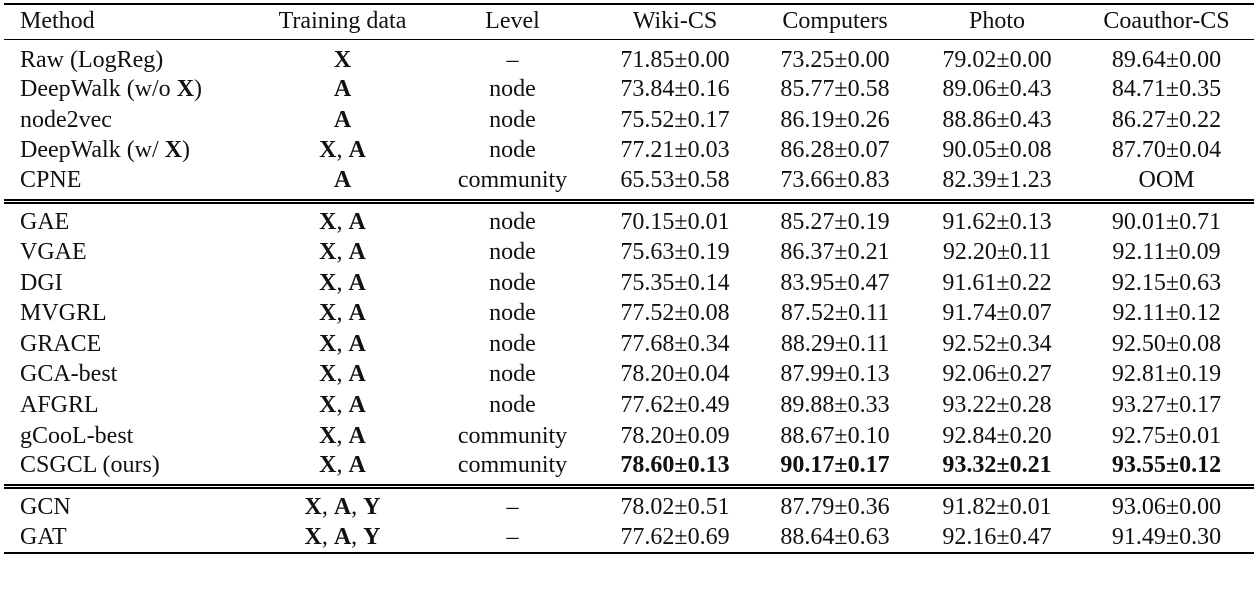 The height and width of the screenshot is (596, 1258). Describe the element at coordinates (45, 507) in the screenshot. I see `method-cell: GCN` at that location.